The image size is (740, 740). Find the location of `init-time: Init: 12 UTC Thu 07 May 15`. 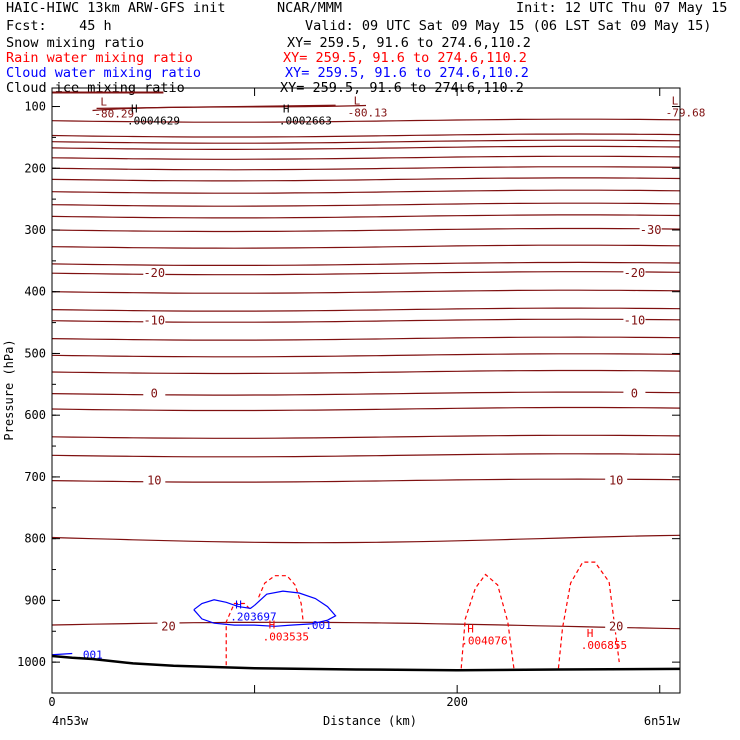

init-time: Init: 12 UTC Thu 07 May 15 is located at coordinates (622, 8).